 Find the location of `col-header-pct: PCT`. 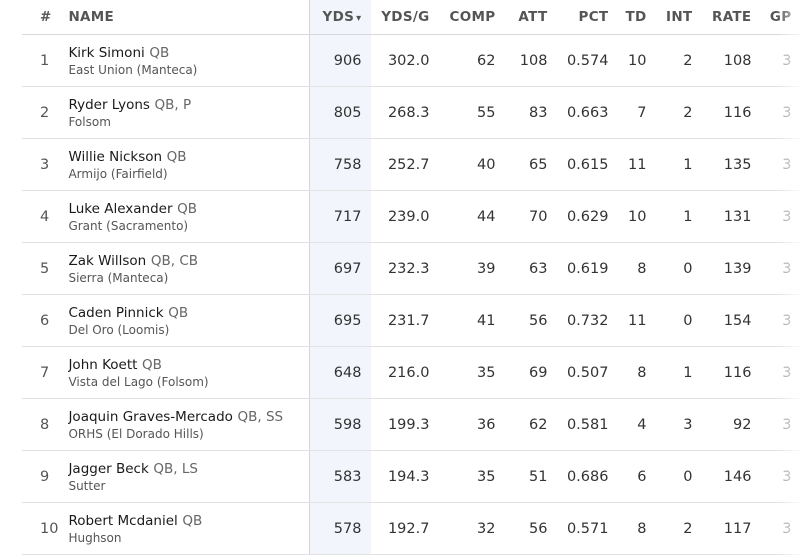

col-header-pct: PCT is located at coordinates (588, 17).